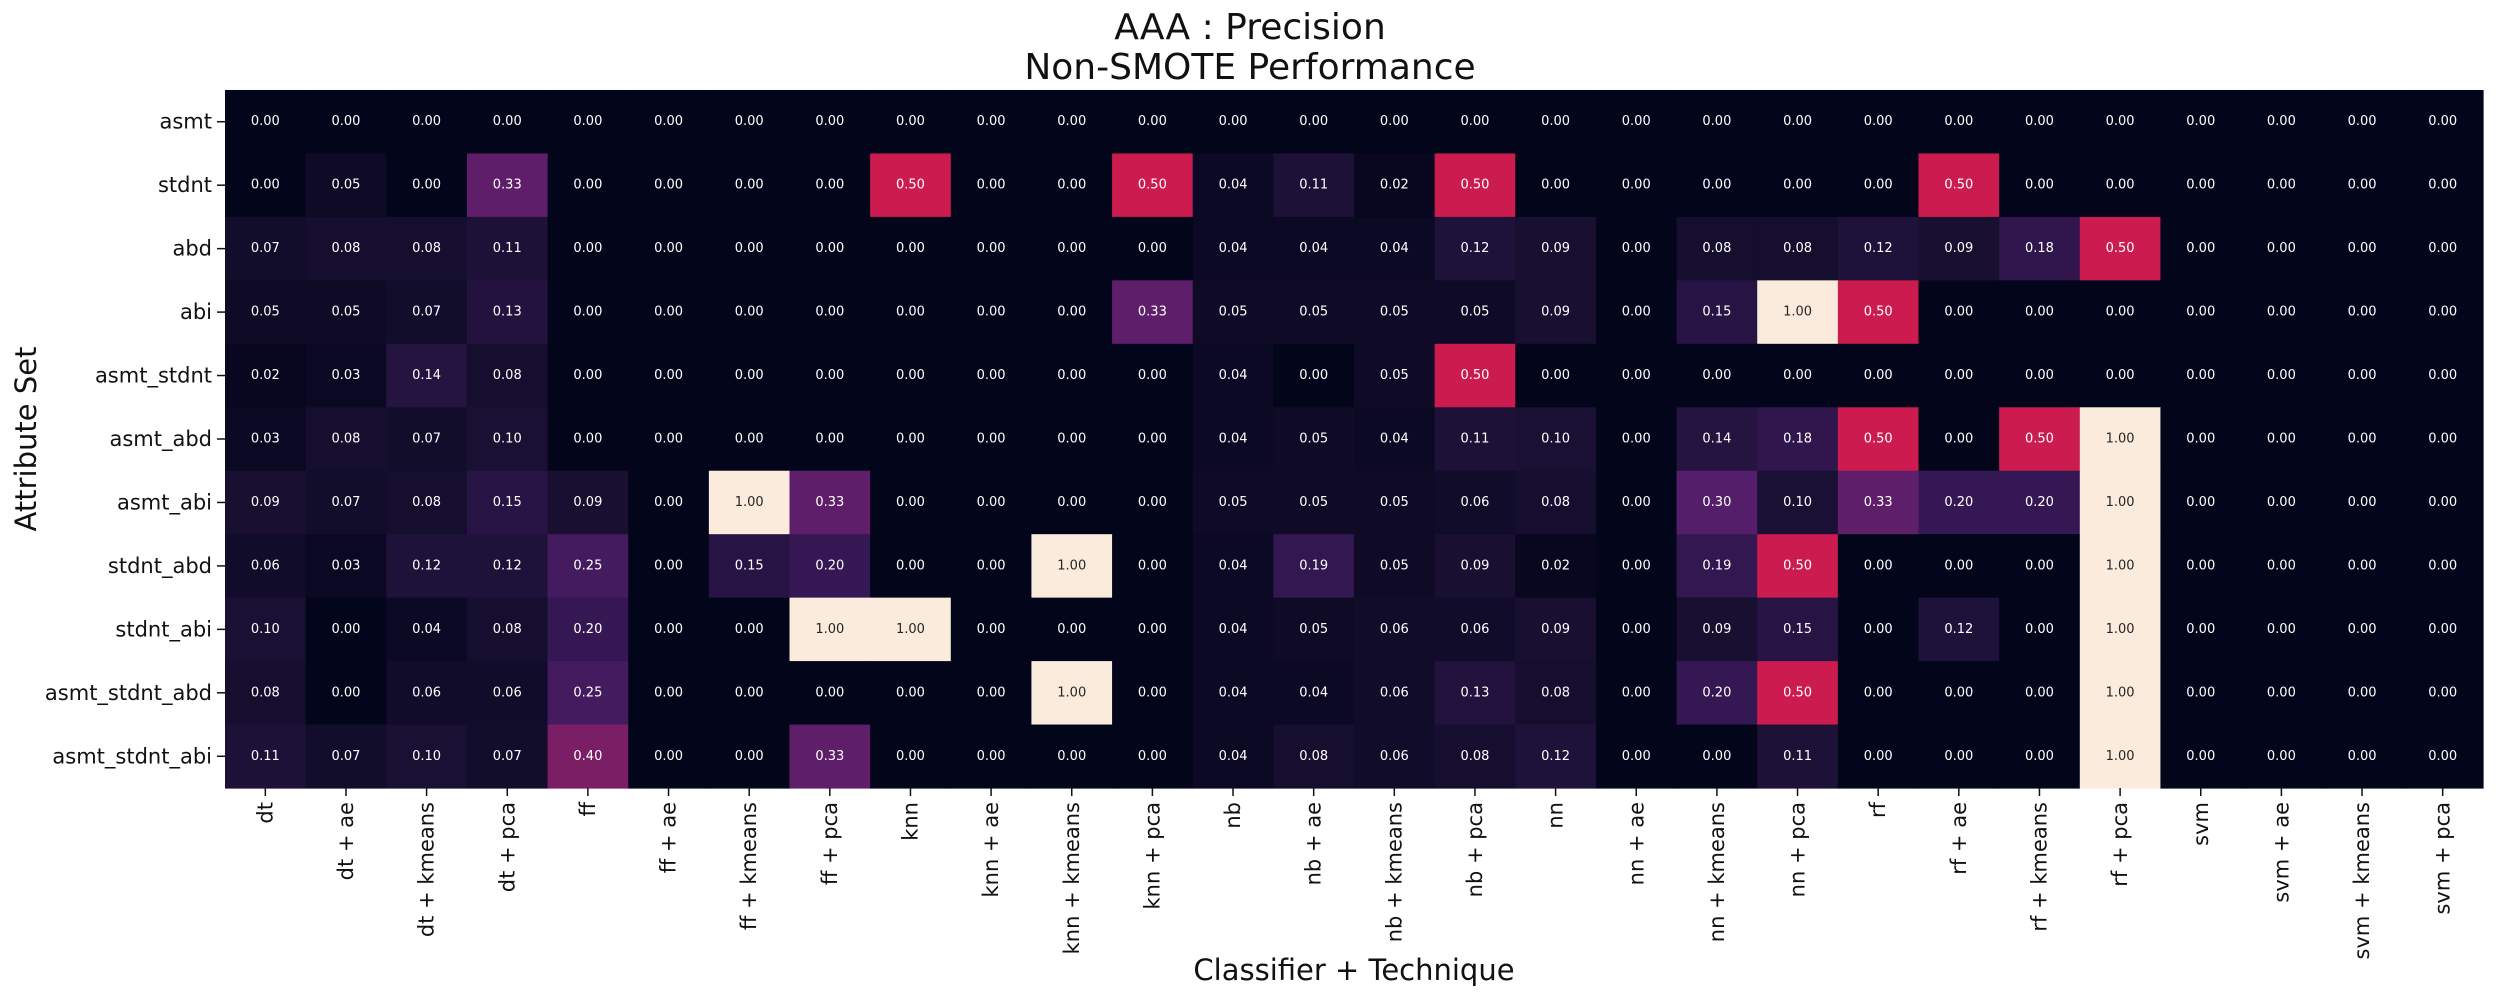 Image resolution: width=2500 pixels, height=1000 pixels. Describe the element at coordinates (1474, 692) in the screenshot. I see `heatmap-cell-value: 0.13` at that location.